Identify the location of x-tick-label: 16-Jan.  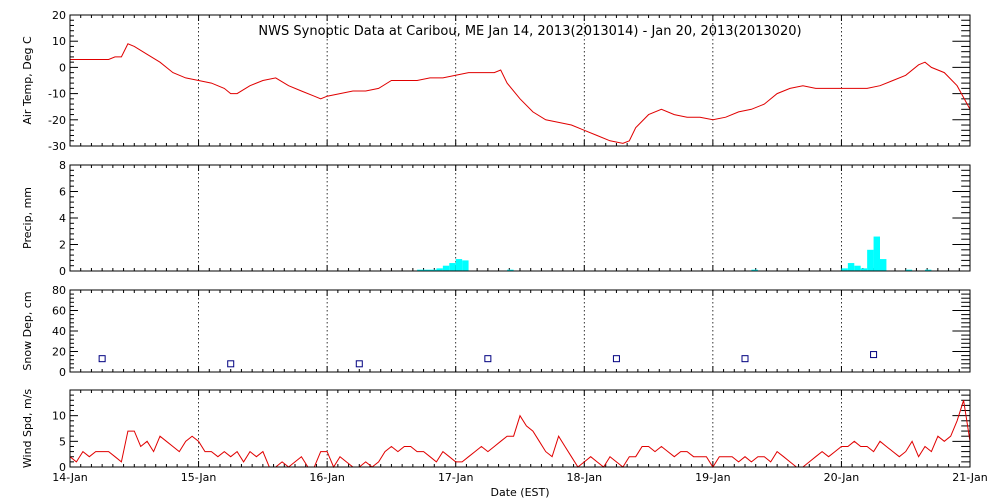
(327, 477).